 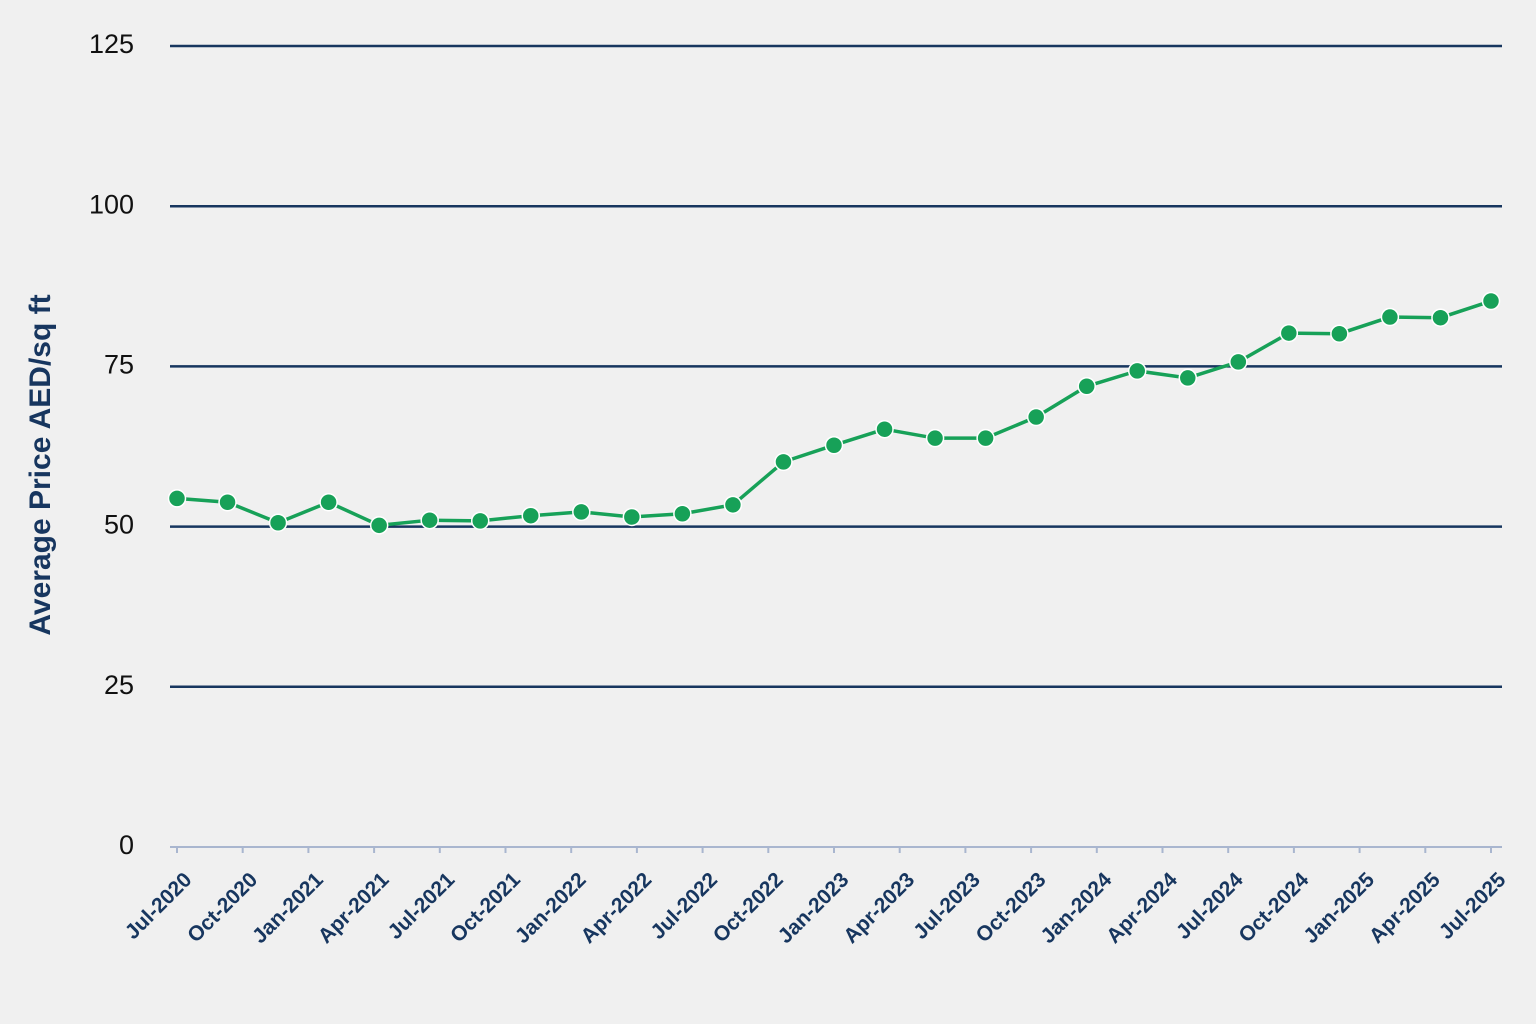 I want to click on y-tick-label: 50, so click(x=119, y=525).